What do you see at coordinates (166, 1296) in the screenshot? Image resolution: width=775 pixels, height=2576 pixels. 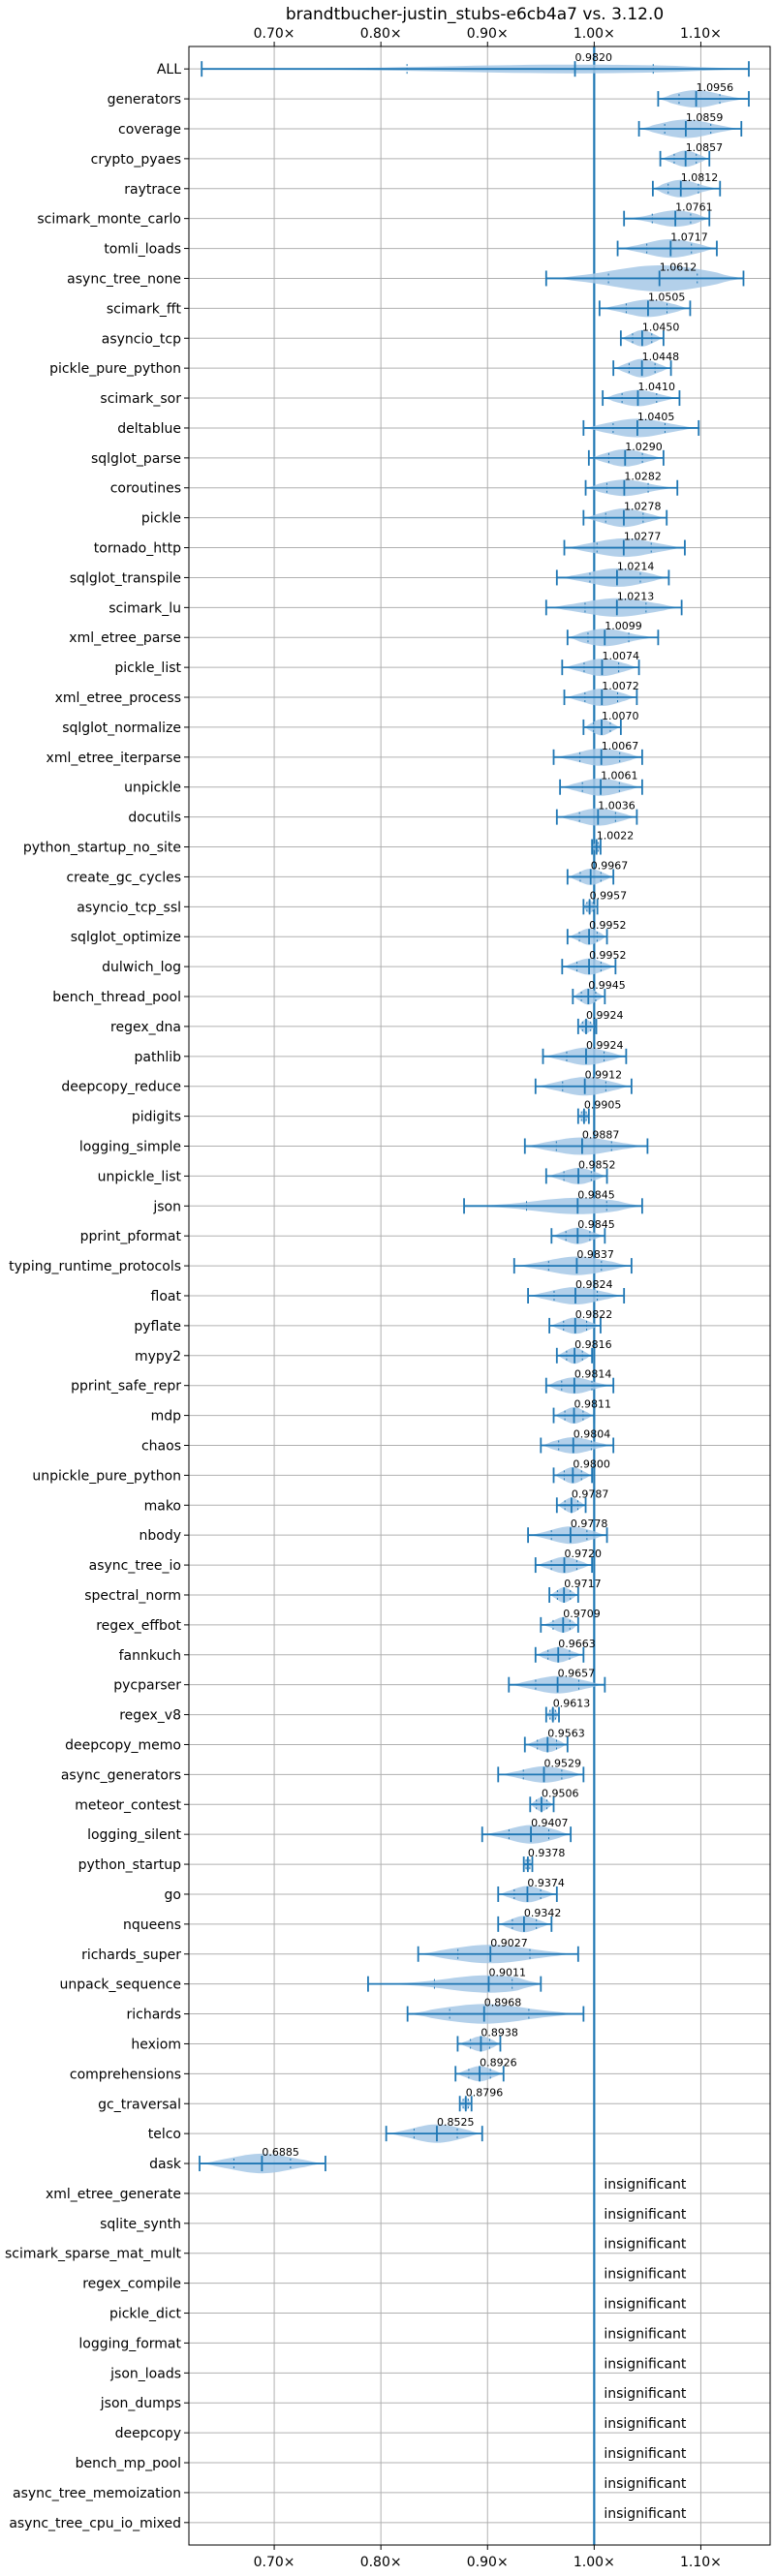 I see `y-tick-label: float` at bounding box center [166, 1296].